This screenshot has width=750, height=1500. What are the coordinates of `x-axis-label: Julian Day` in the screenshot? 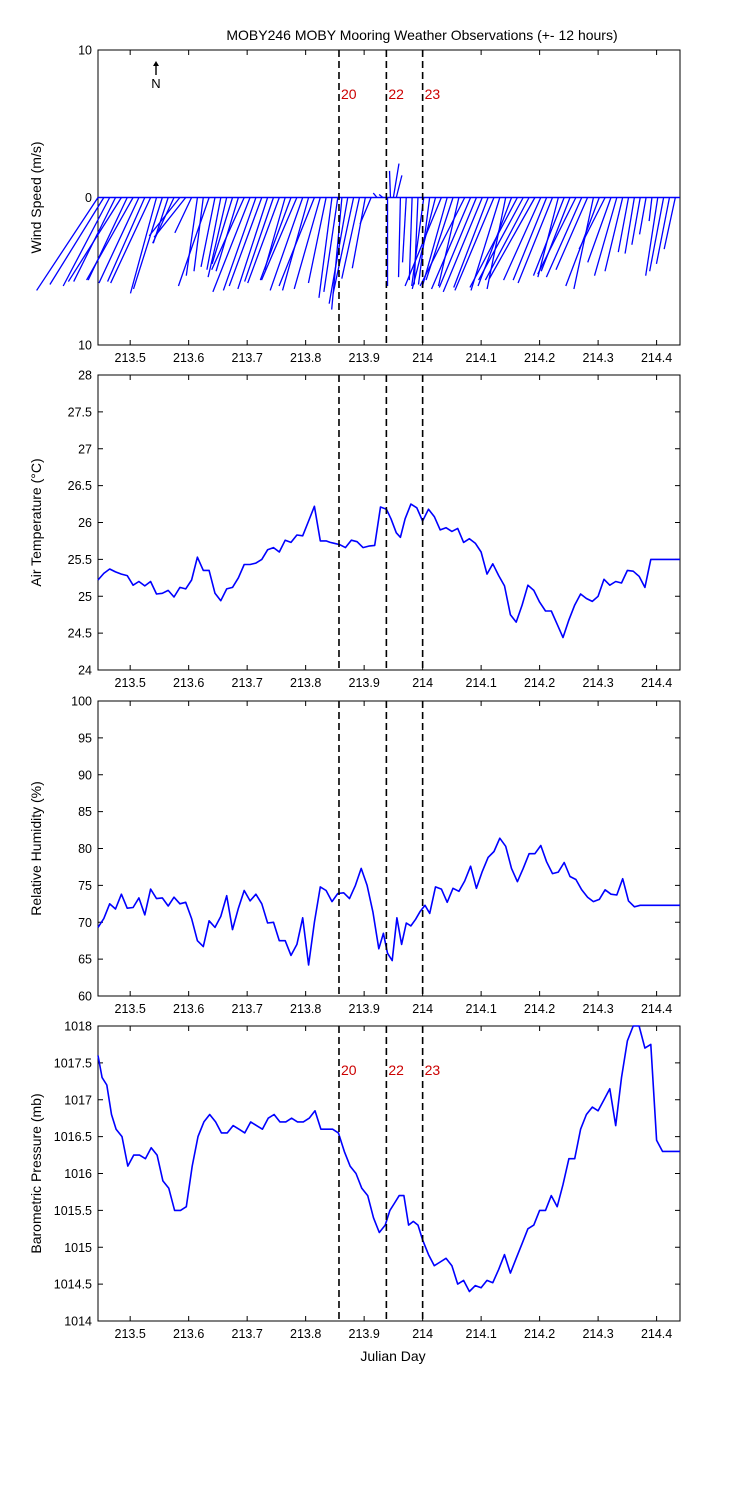 It's located at (392, 1356).